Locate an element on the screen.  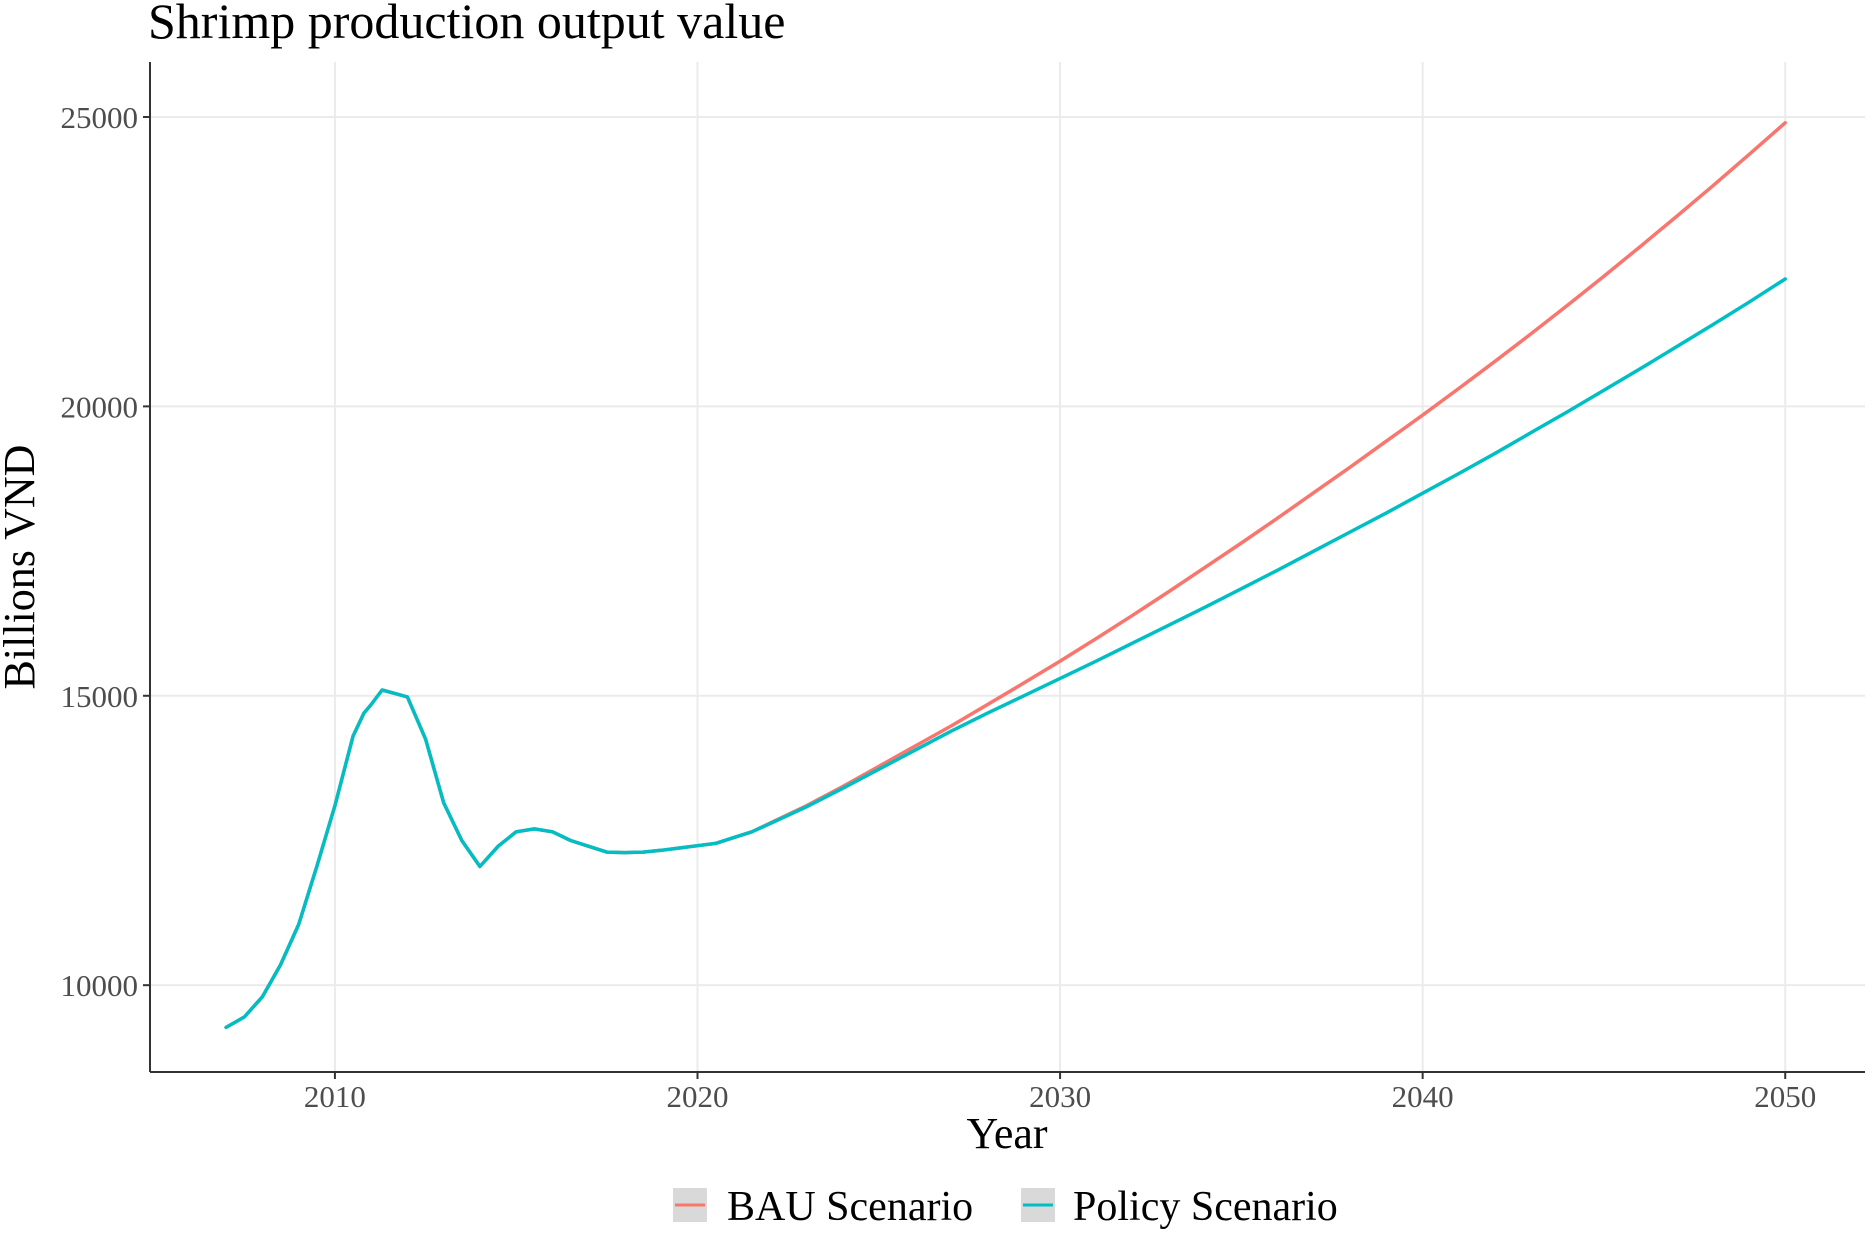
y-axis-title: Billions VND is located at coordinates (22, 567).